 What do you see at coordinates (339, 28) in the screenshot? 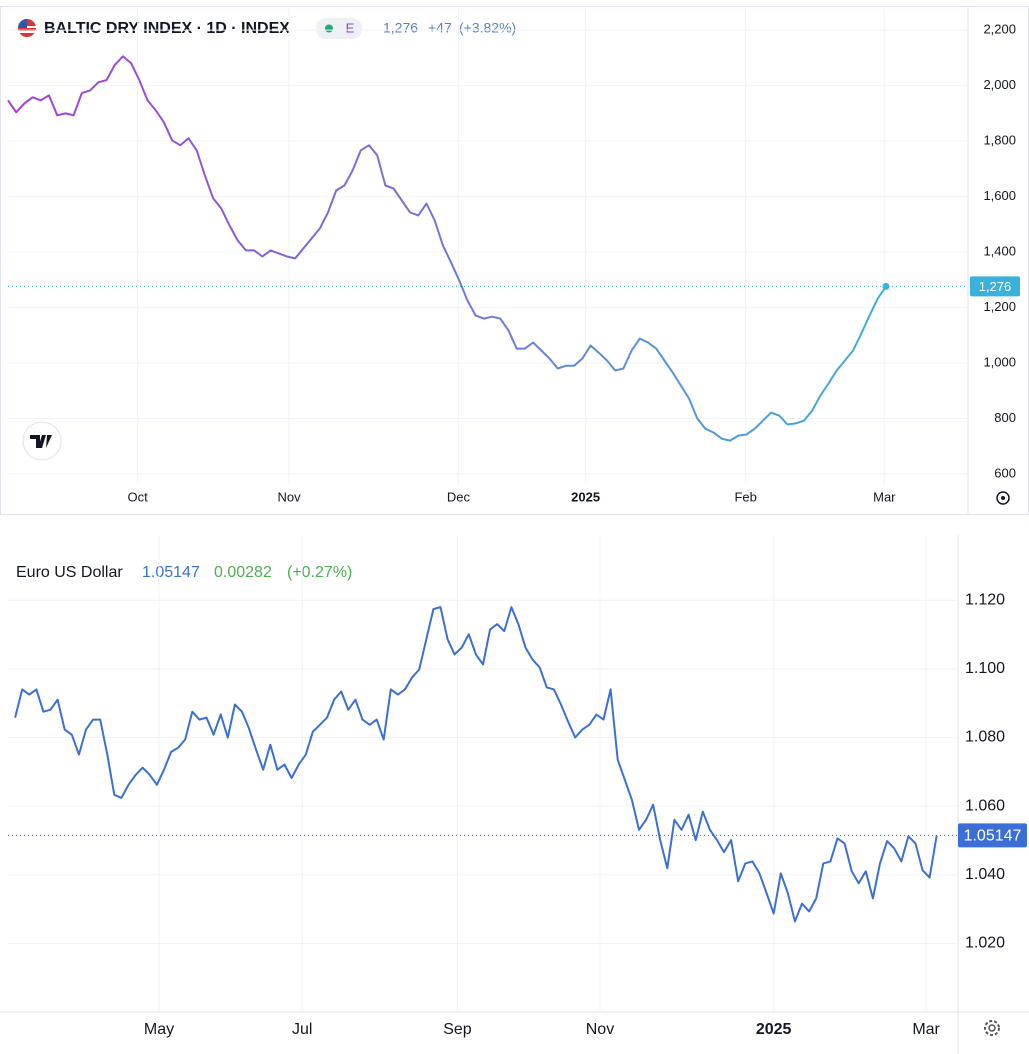
I see `badge` at bounding box center [339, 28].